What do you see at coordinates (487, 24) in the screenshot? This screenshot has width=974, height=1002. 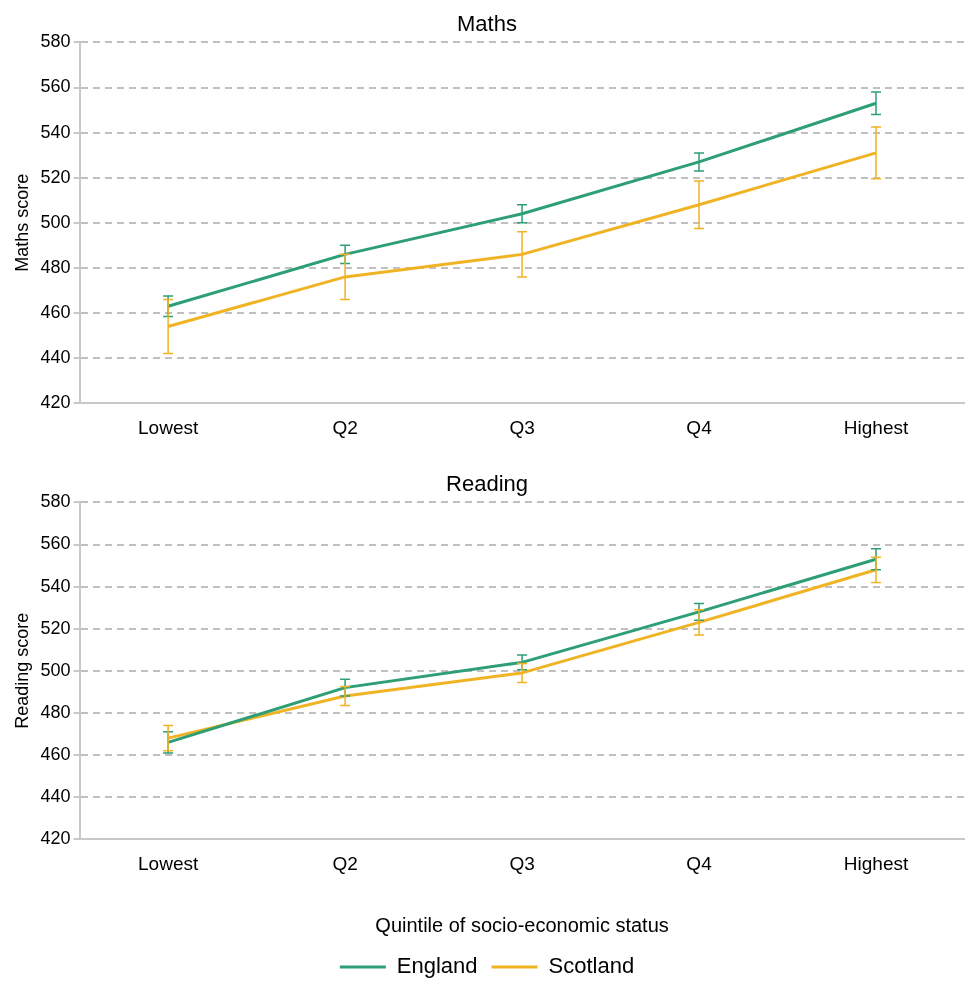 I see `chart-title: Maths` at bounding box center [487, 24].